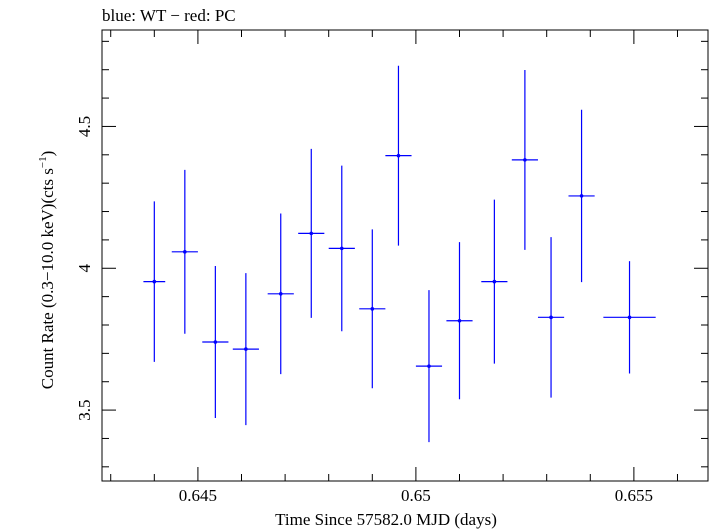  I want to click on chart-title: blue: WT − red: PC, so click(169, 15).